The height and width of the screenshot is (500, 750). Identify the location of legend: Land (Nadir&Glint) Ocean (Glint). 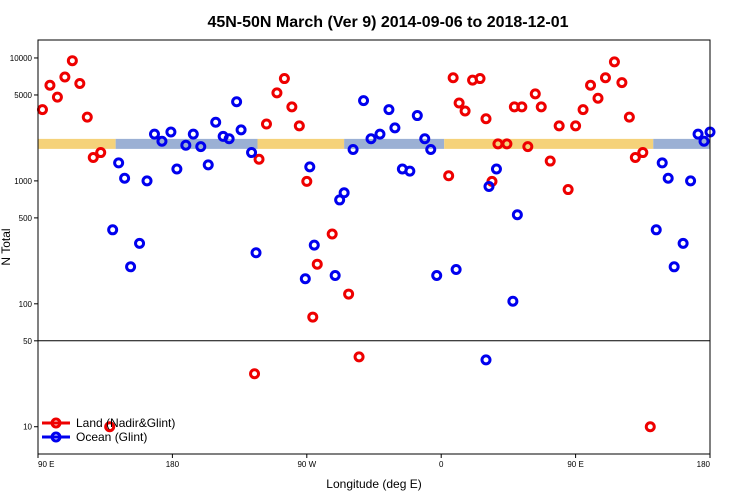
(108, 430).